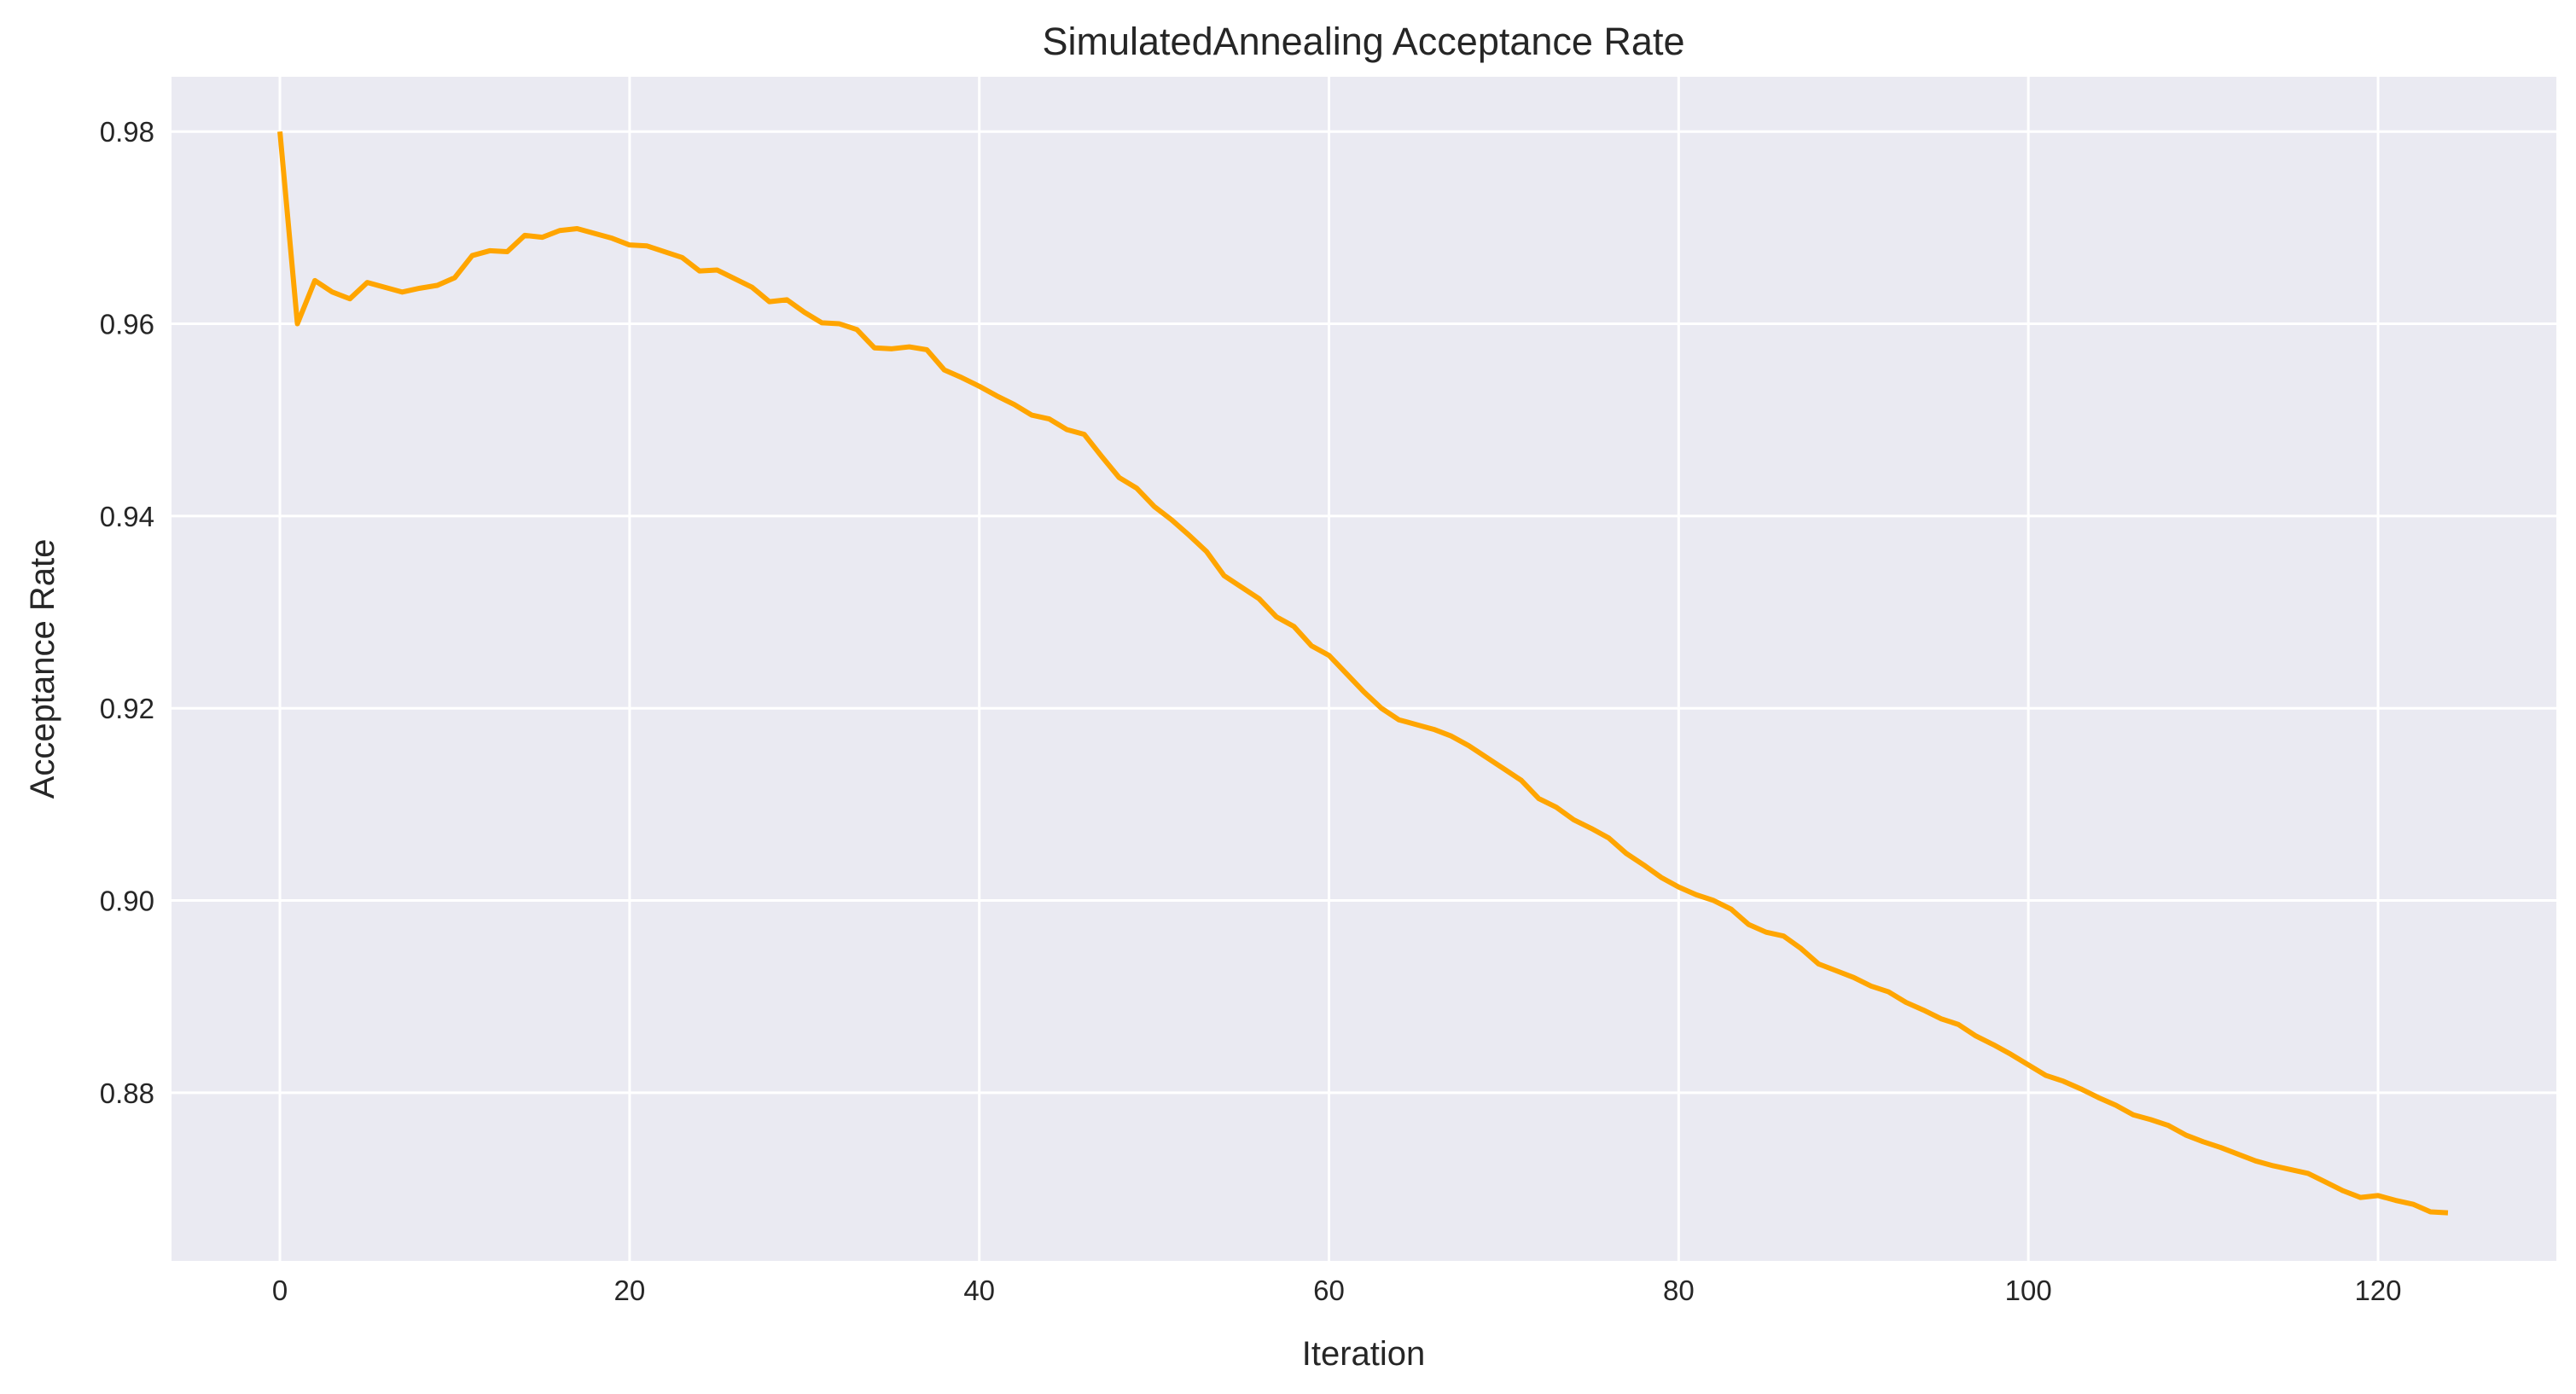 Image resolution: width=2576 pixels, height=1394 pixels. What do you see at coordinates (630, 1290) in the screenshot?
I see `x-tick-label: 20` at bounding box center [630, 1290].